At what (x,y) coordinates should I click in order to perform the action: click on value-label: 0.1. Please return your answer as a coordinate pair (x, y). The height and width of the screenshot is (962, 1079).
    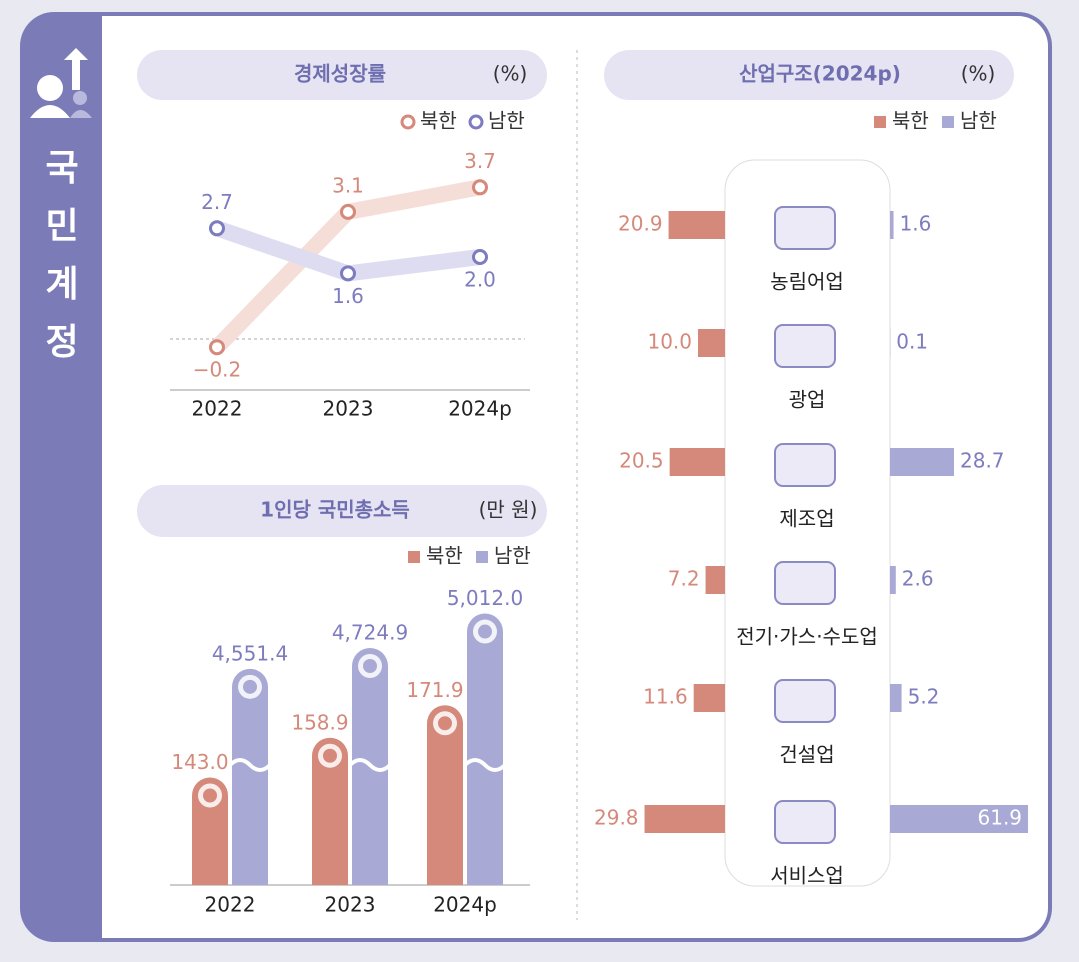
    Looking at the image, I should click on (912, 342).